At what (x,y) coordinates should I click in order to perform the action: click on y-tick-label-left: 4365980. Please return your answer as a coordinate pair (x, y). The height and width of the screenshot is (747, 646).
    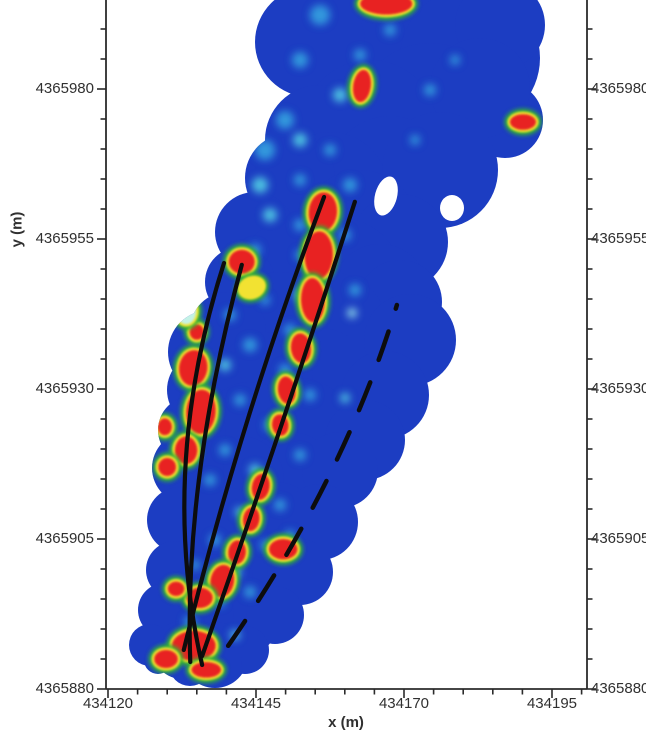
    Looking at the image, I should click on (64, 88).